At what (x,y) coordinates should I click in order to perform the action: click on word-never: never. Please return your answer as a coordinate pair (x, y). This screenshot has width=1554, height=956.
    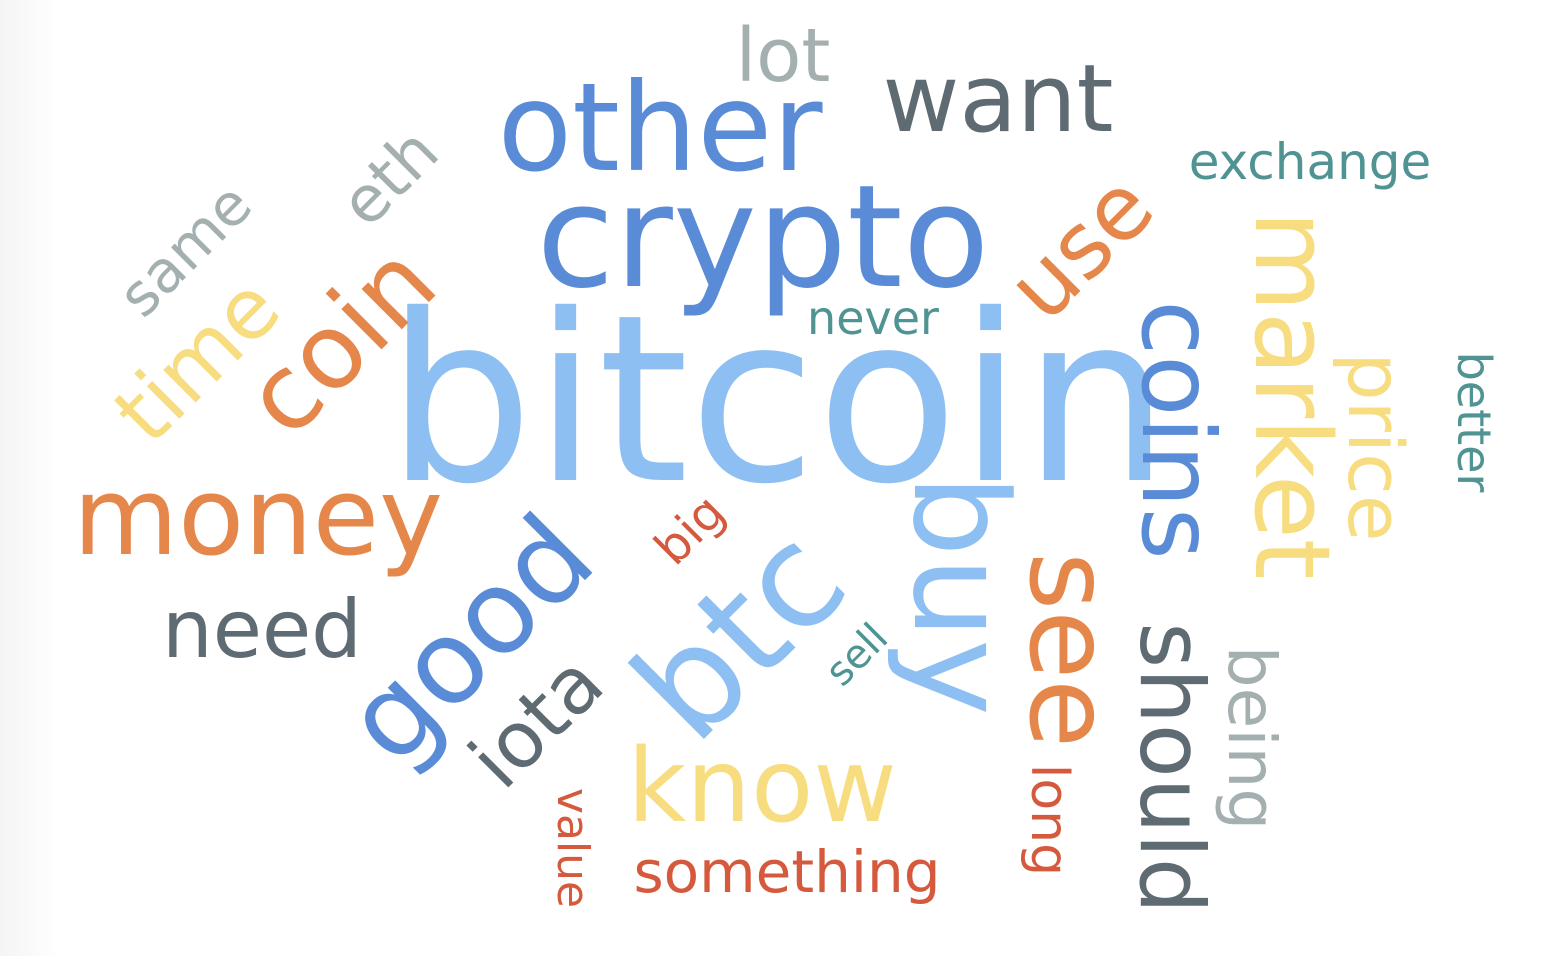
    Looking at the image, I should click on (873, 318).